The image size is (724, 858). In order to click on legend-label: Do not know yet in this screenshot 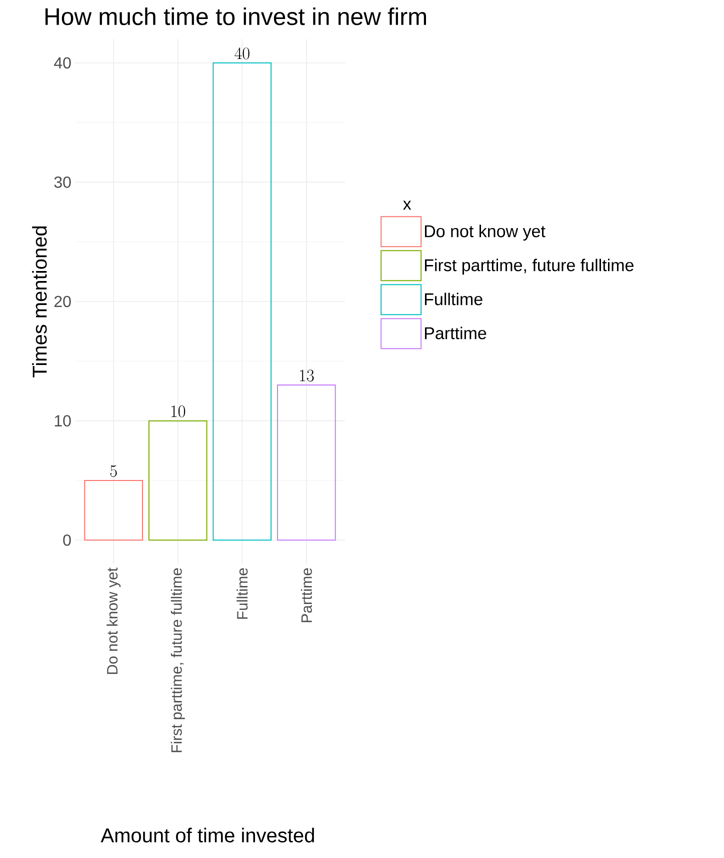, I will do `click(485, 232)`.